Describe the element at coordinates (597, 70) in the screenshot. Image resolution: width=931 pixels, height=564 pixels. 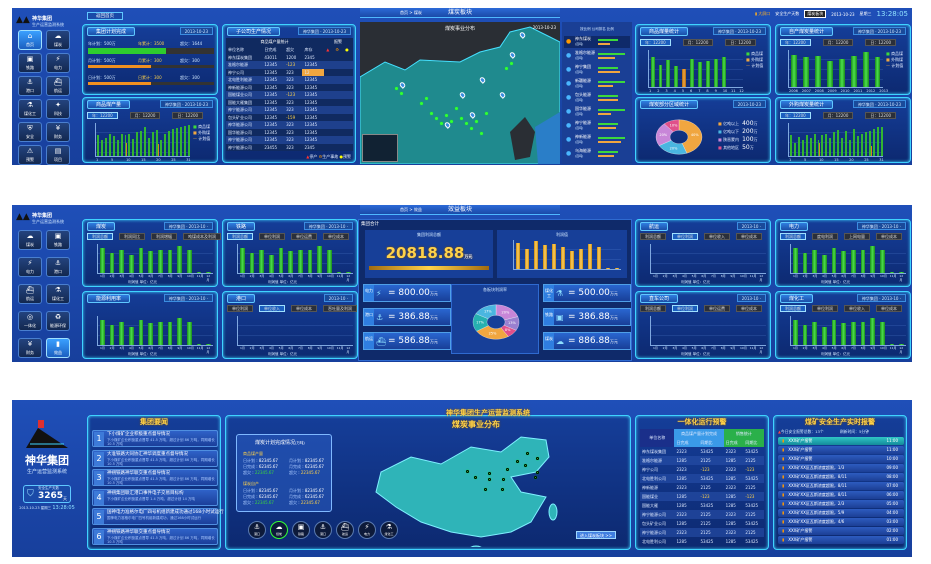
I see `company-item: ● 神宁集团 (百吨)` at that location.